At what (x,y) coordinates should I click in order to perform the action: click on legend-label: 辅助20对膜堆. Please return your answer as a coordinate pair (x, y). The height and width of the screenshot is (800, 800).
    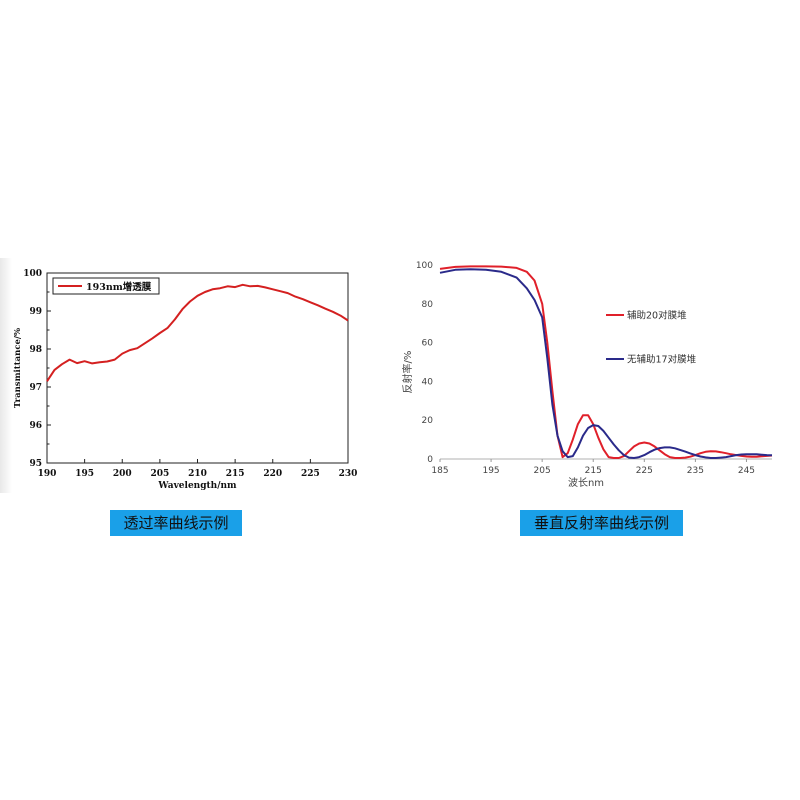
    Looking at the image, I should click on (657, 316).